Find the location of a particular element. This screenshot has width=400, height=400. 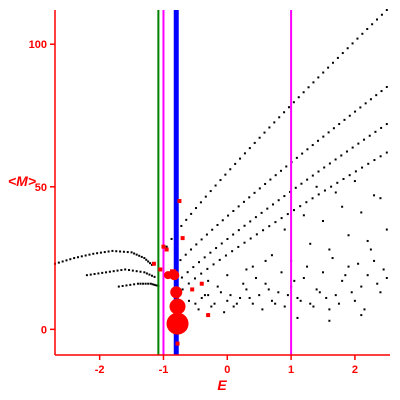

y-axis-label: <M> is located at coordinates (22, 181).